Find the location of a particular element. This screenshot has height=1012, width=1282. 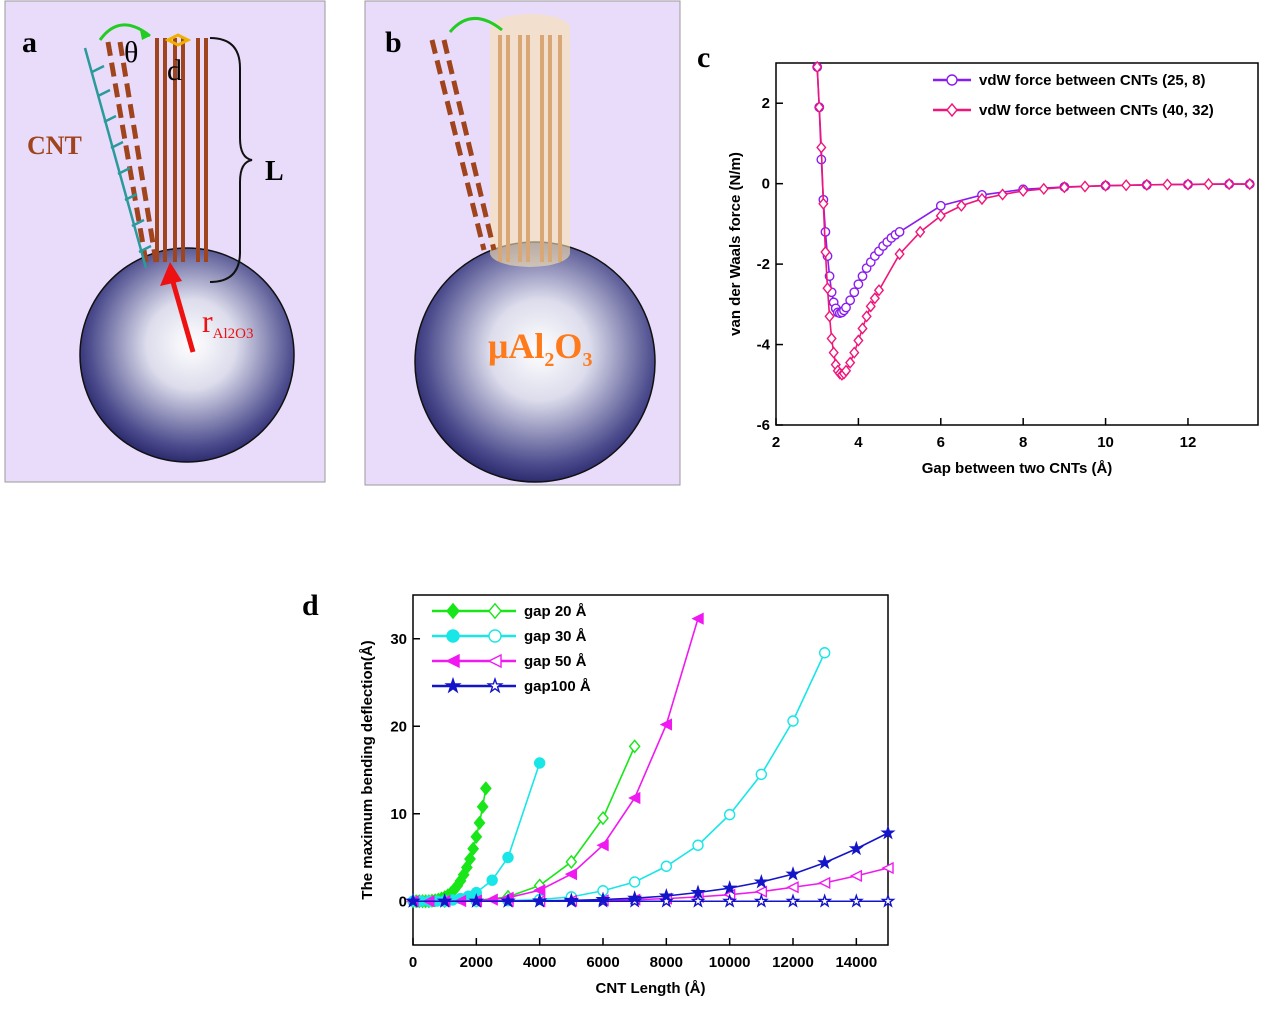

rotation-arrow is located at coordinates (475, 25).